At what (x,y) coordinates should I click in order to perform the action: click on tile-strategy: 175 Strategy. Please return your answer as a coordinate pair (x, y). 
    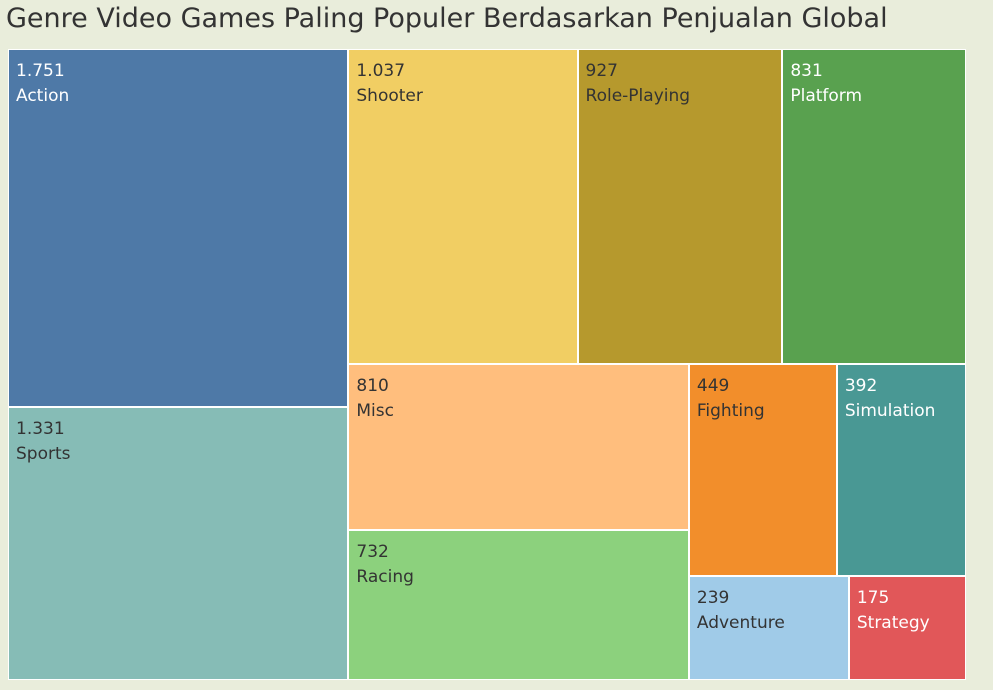
    Looking at the image, I should click on (907, 627).